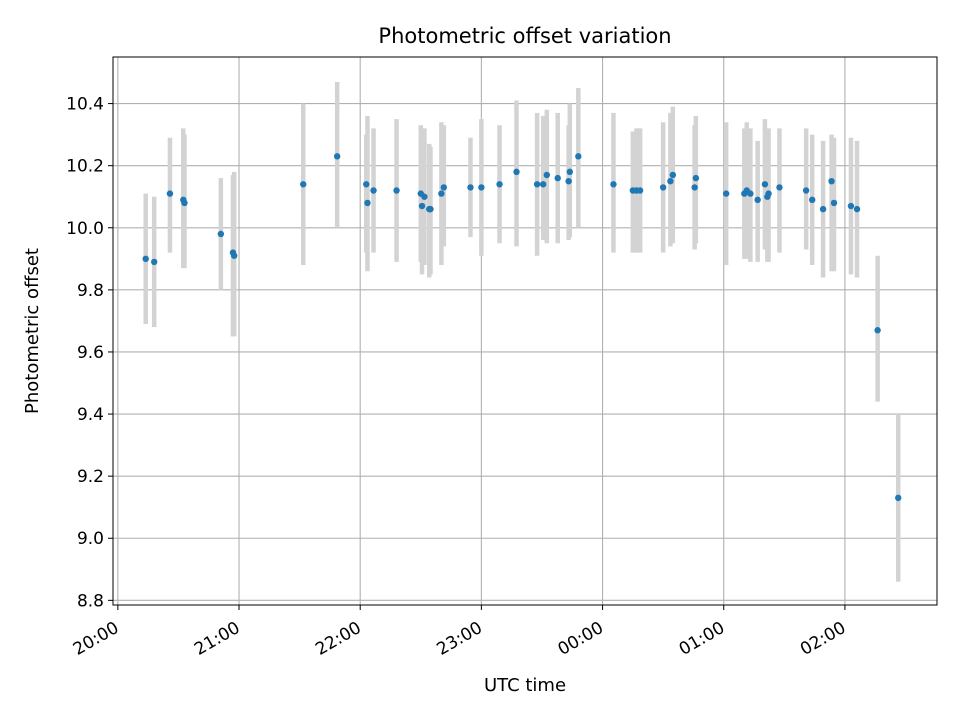 The width and height of the screenshot is (960, 720). Describe the element at coordinates (85, 167) in the screenshot. I see `y-tick-label: 10.2` at that location.